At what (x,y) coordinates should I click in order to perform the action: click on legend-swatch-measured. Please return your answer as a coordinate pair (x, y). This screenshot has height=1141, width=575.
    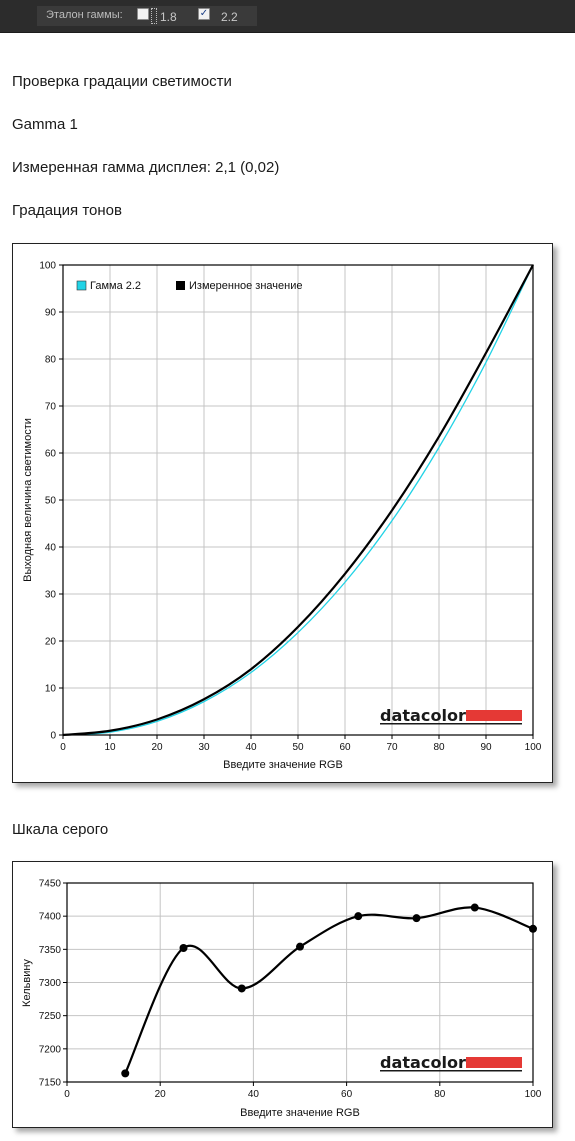
    Looking at the image, I should click on (180, 285).